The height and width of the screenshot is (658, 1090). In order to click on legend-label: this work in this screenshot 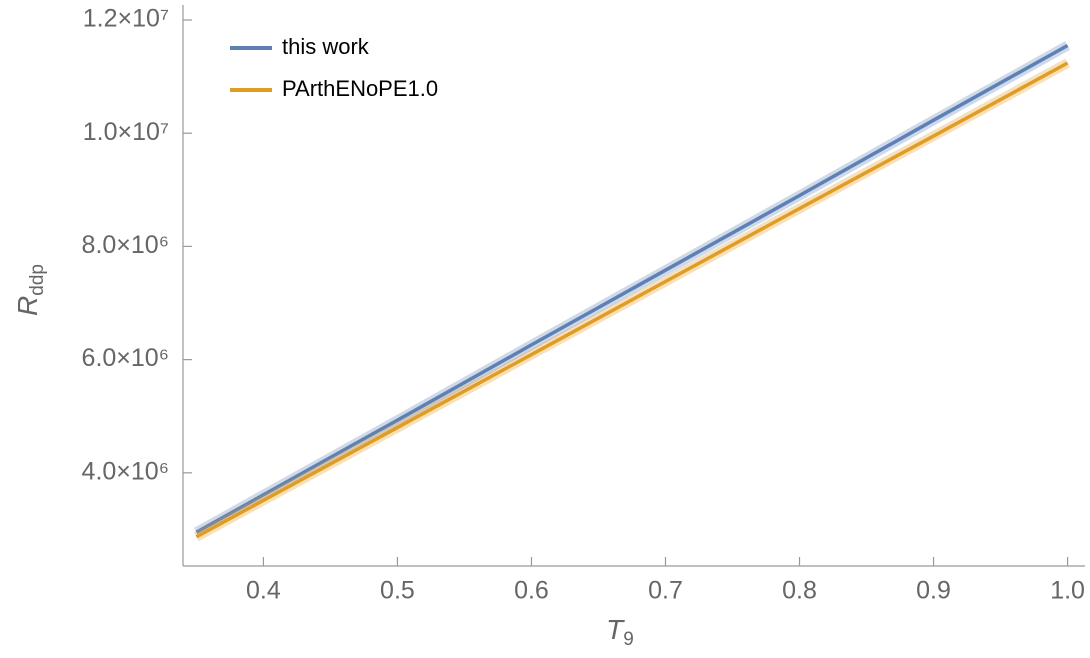, I will do `click(326, 46)`.